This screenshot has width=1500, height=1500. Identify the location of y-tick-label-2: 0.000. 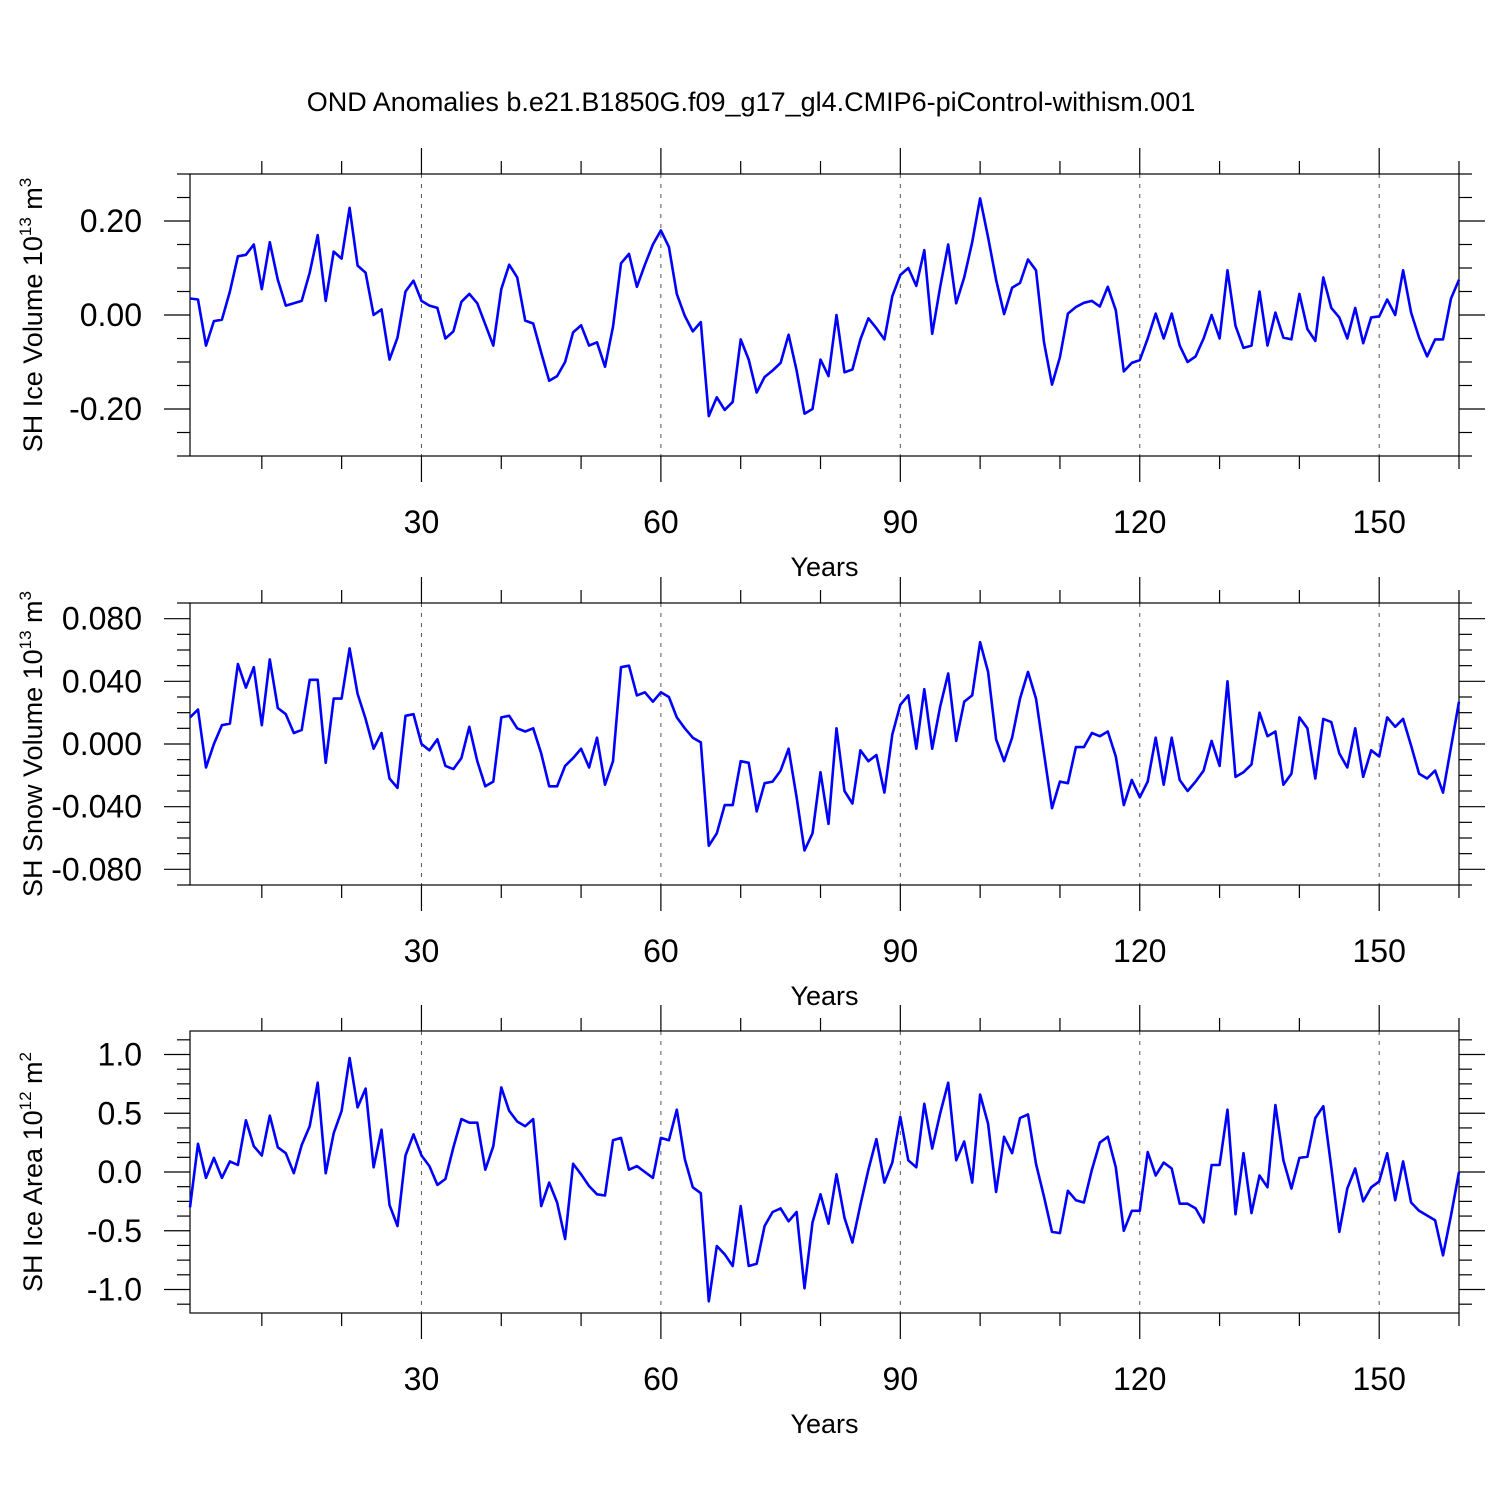
(102, 744).